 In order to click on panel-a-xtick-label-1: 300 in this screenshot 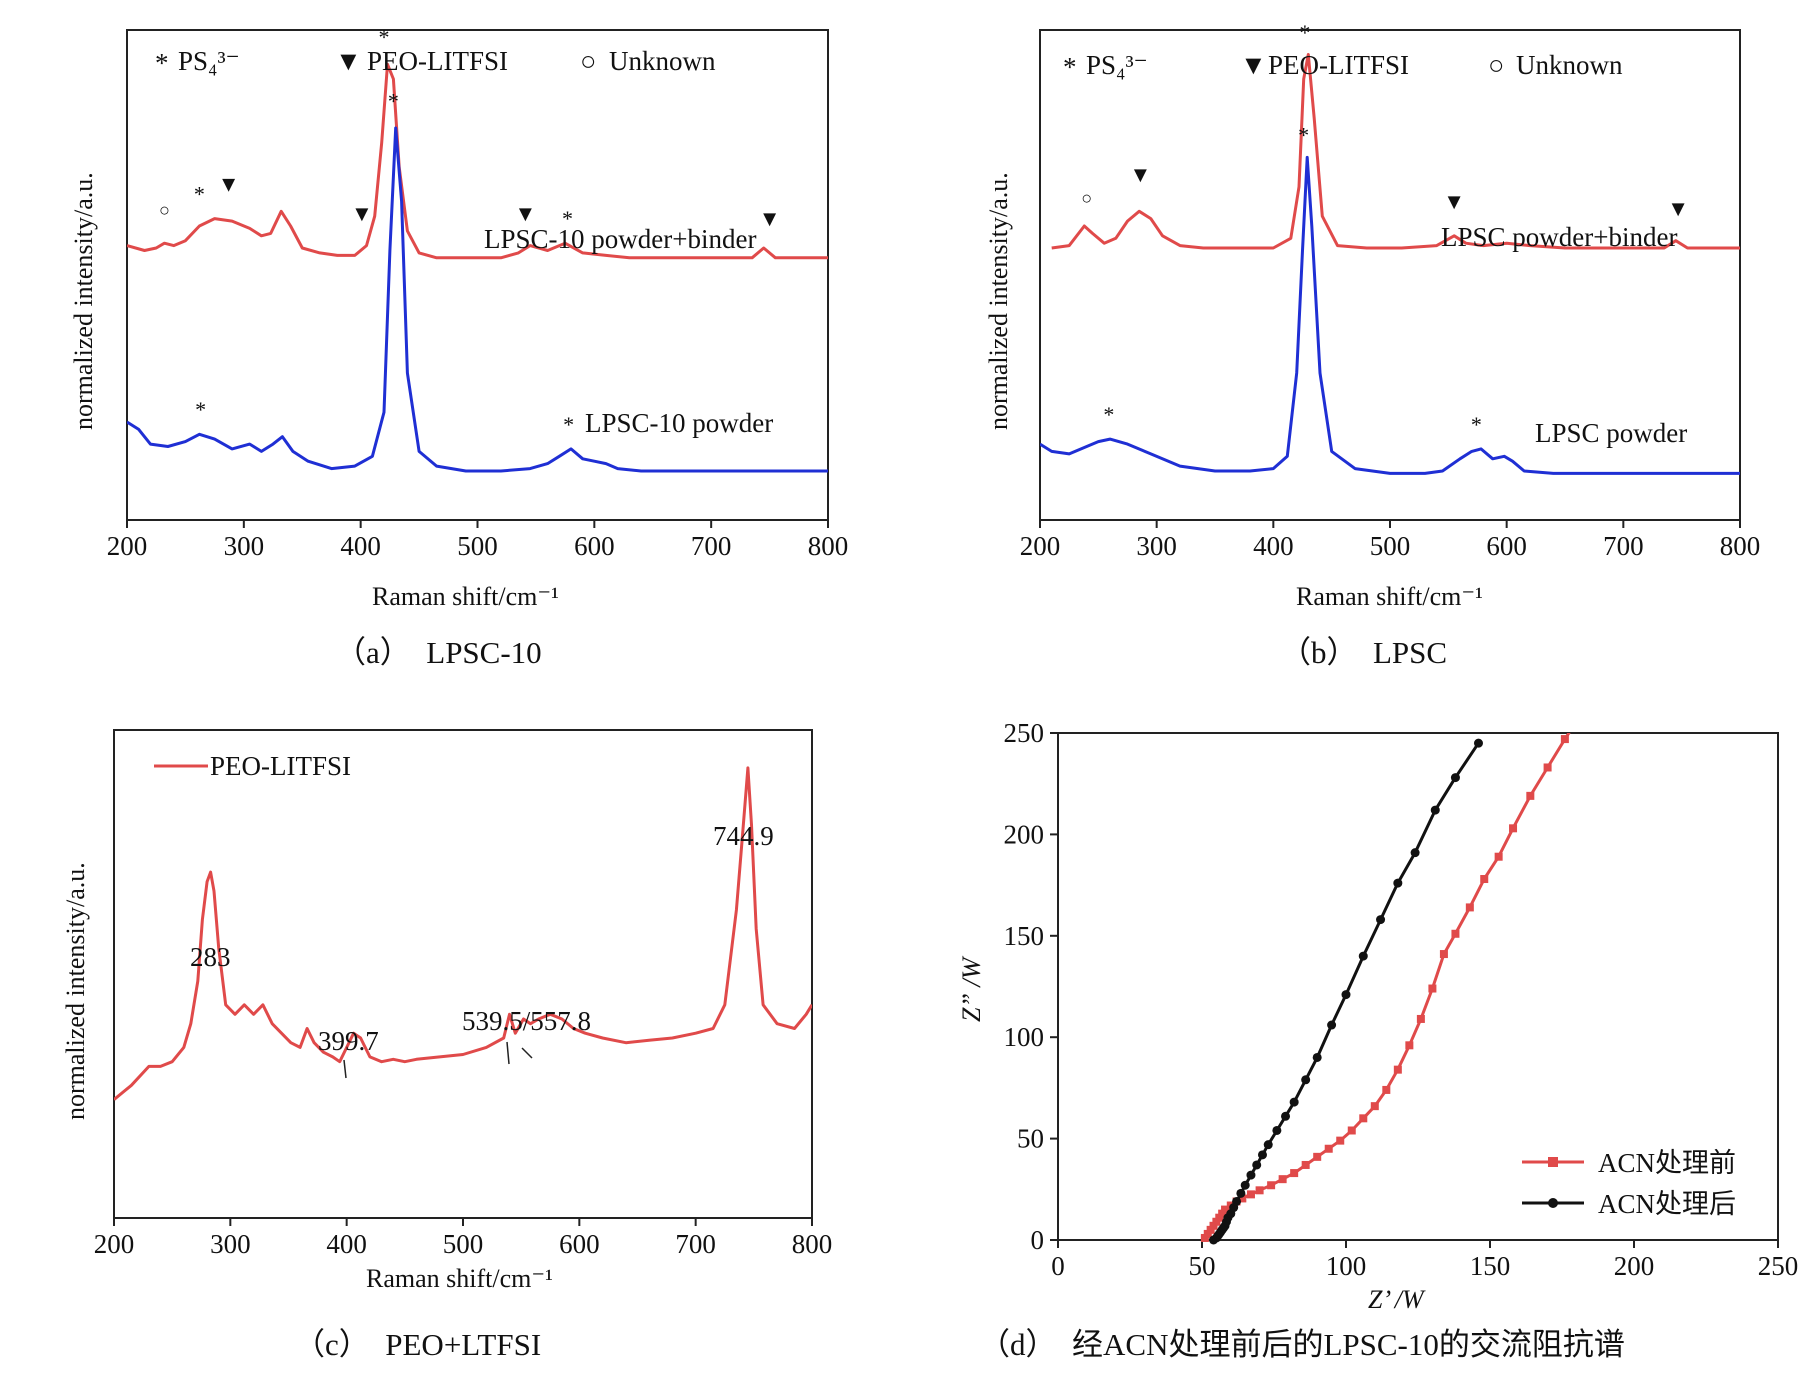, I will do `click(244, 546)`.